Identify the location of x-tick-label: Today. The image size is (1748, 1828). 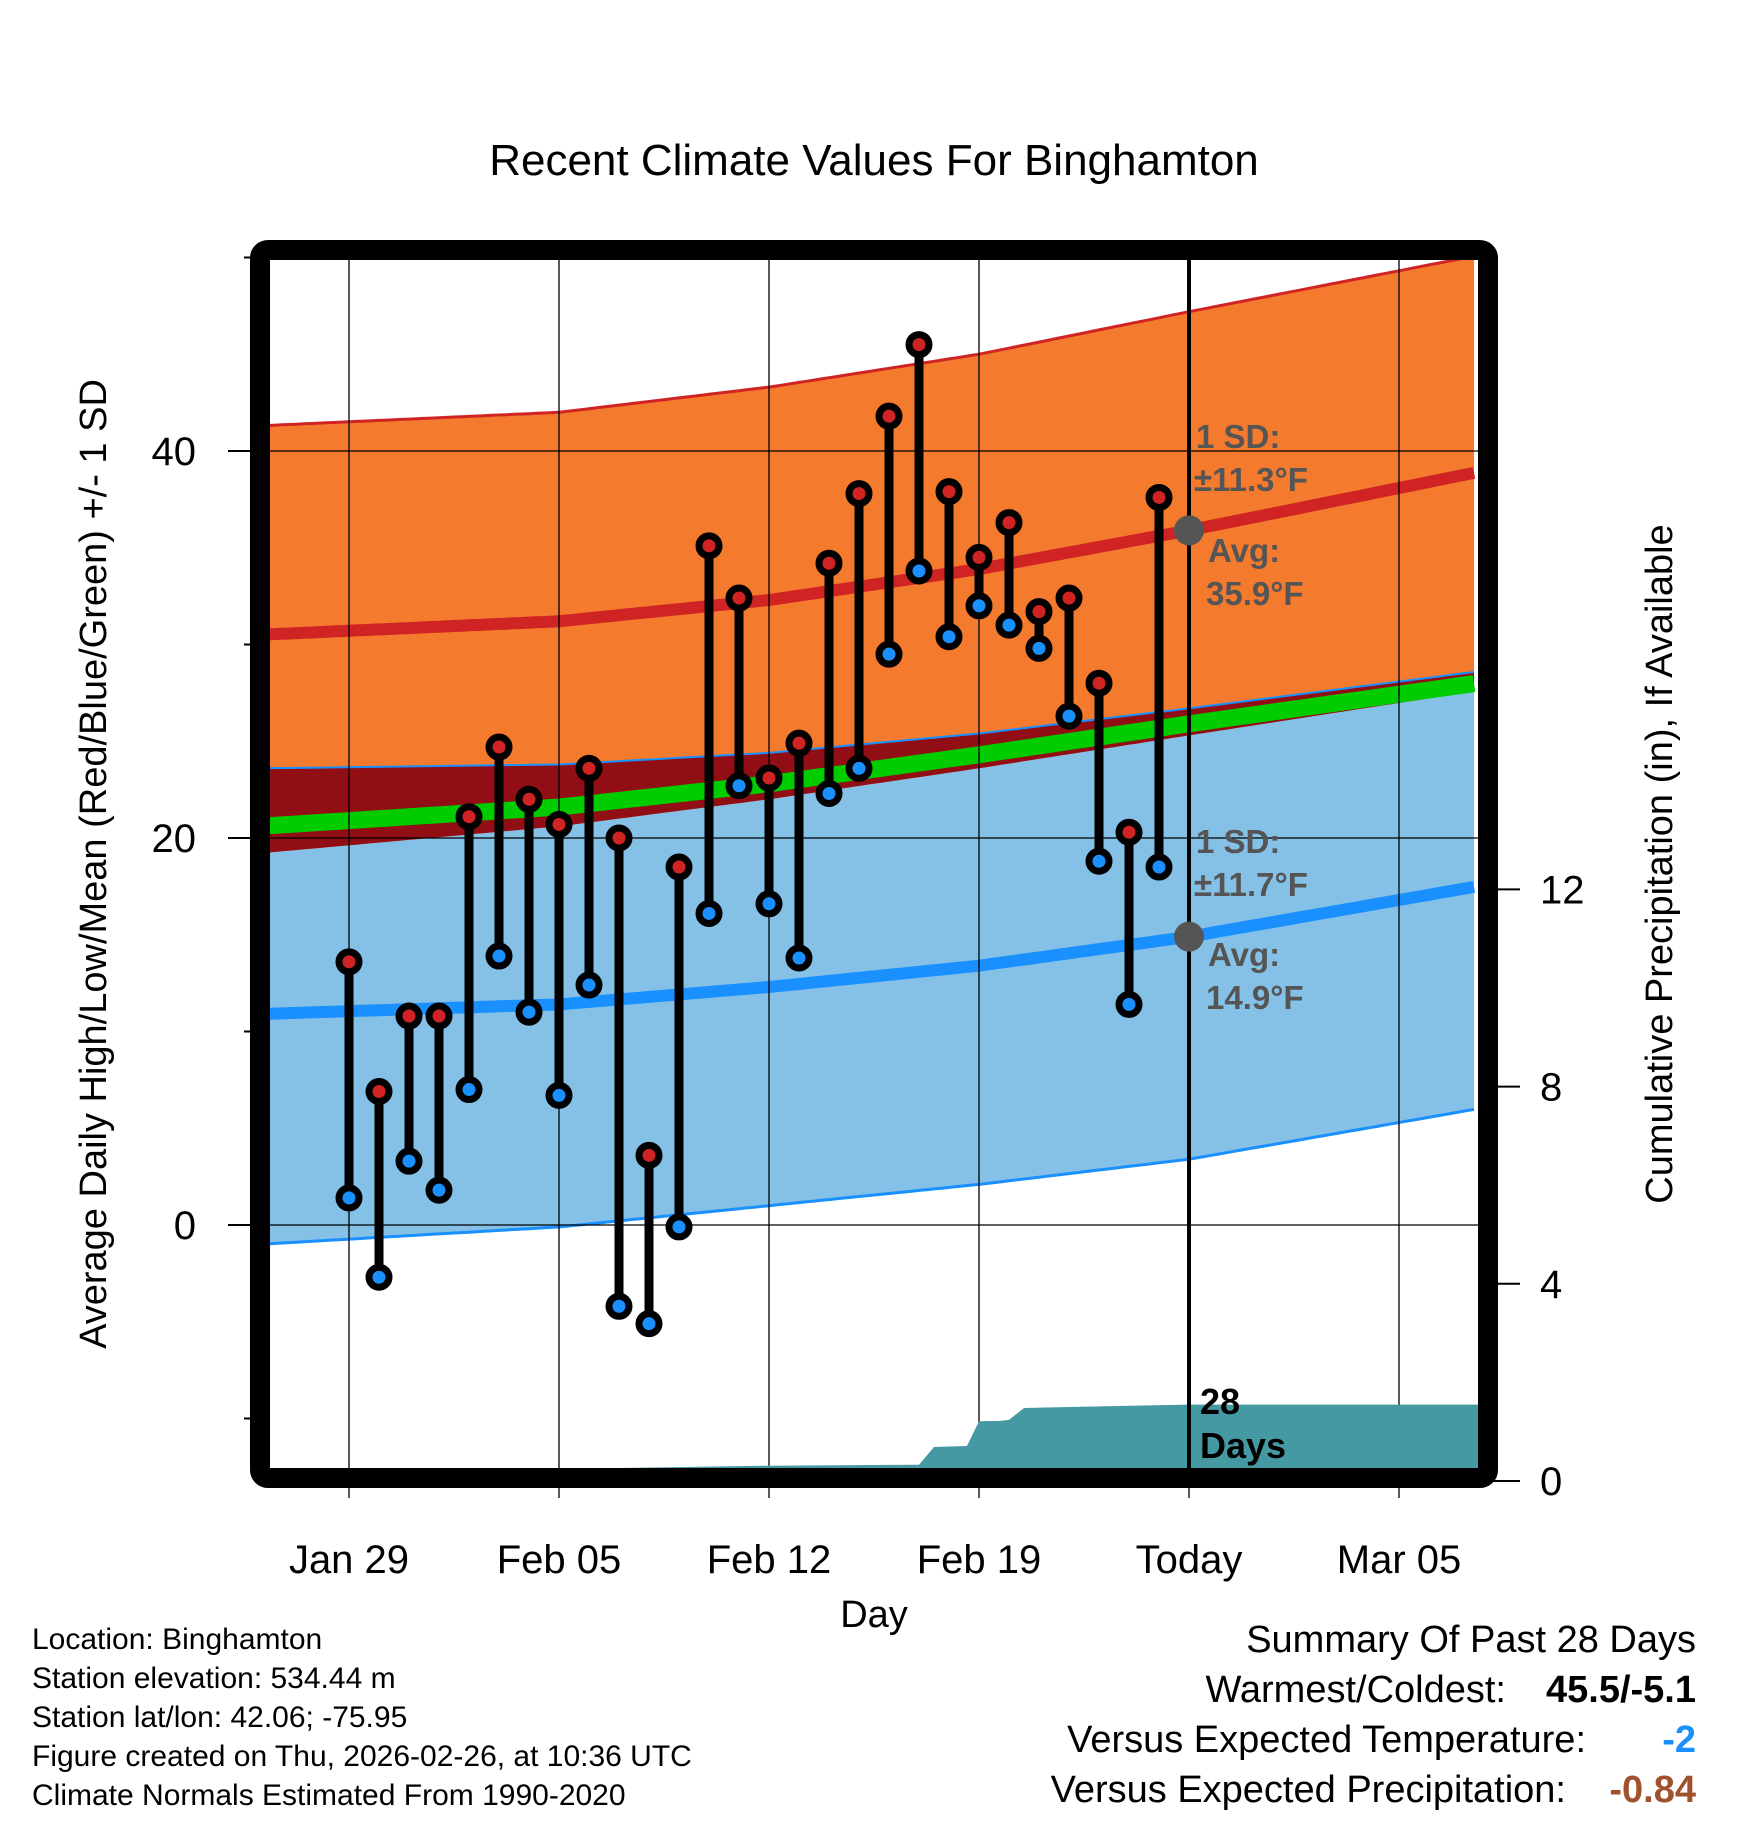
(1189, 1560).